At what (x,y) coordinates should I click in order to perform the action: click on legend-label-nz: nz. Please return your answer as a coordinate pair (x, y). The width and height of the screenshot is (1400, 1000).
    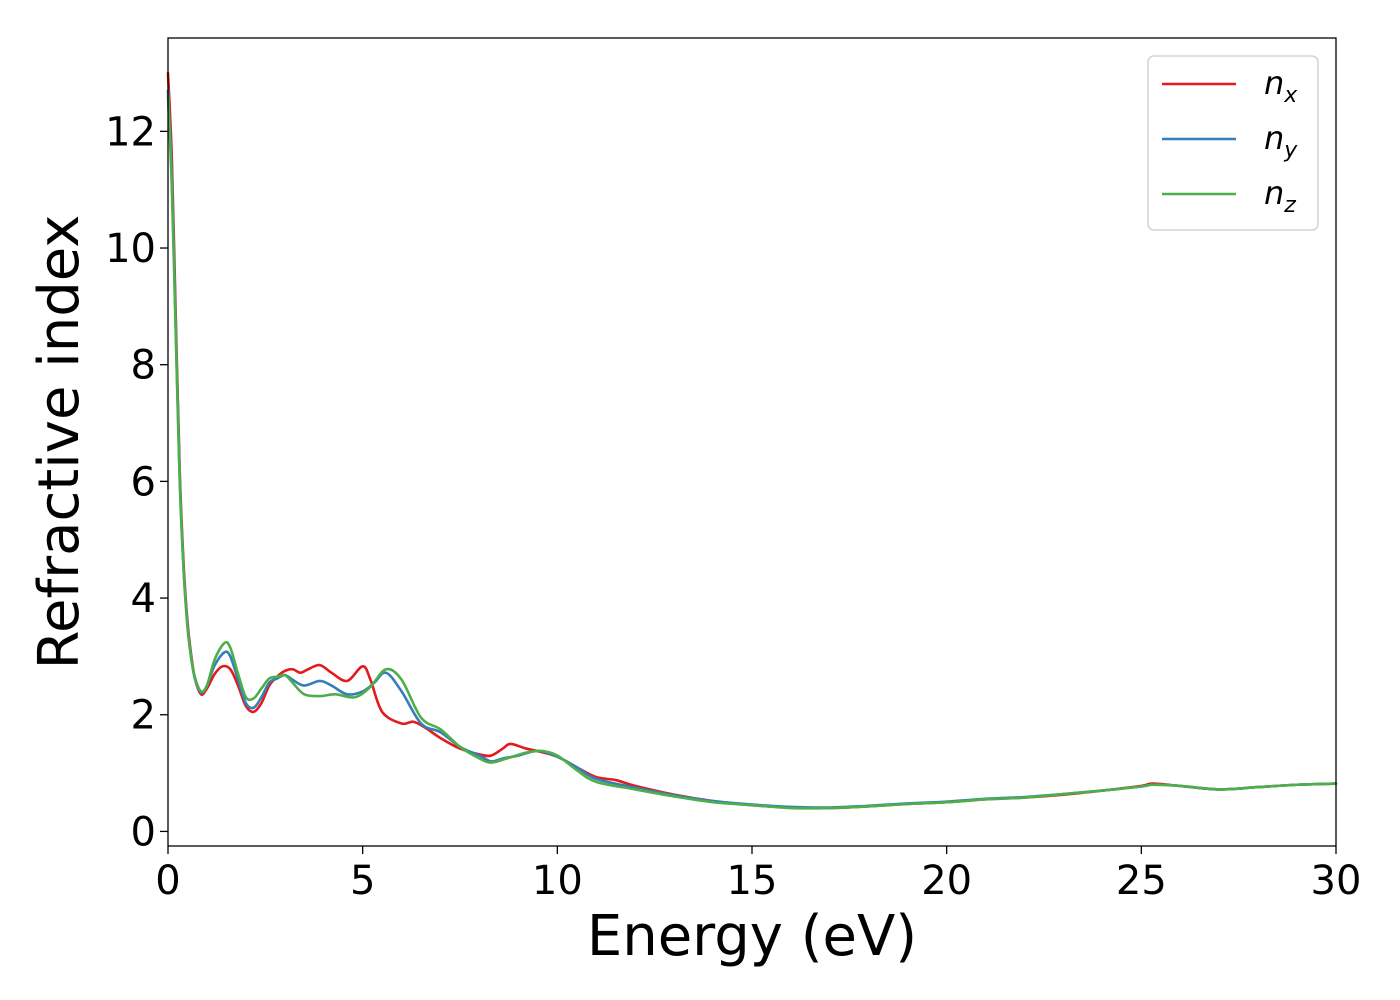
    Looking at the image, I should click on (1280, 196).